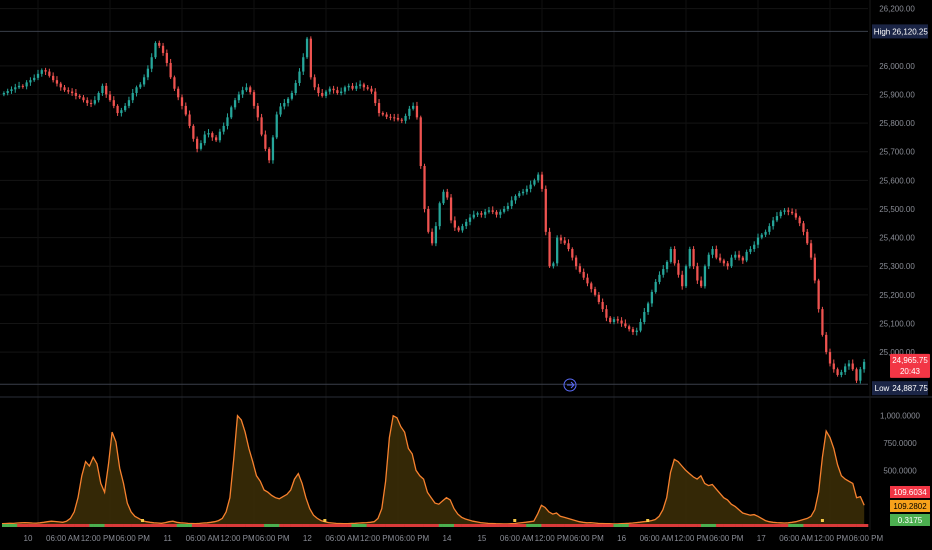  I want to click on price-tick-label: 25,700.00, so click(897, 152).